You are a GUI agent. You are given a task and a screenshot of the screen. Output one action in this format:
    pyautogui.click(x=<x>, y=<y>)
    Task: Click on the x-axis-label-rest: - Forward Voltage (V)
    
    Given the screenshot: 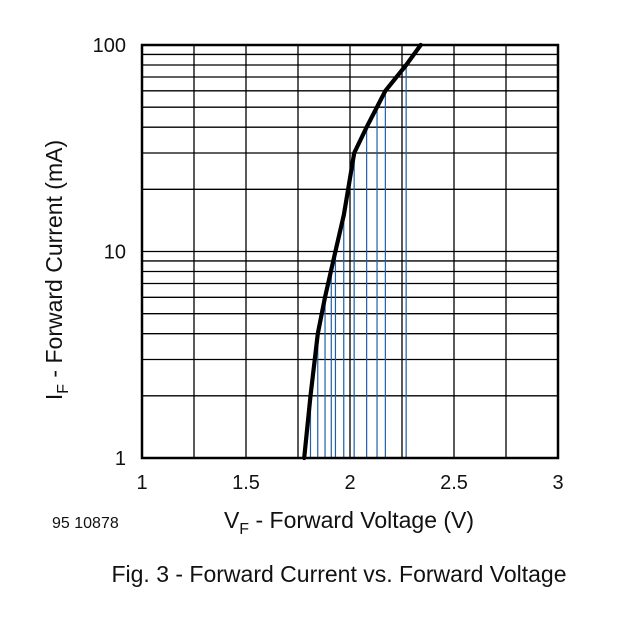 What is the action you would take?
    pyautogui.click(x=361, y=520)
    